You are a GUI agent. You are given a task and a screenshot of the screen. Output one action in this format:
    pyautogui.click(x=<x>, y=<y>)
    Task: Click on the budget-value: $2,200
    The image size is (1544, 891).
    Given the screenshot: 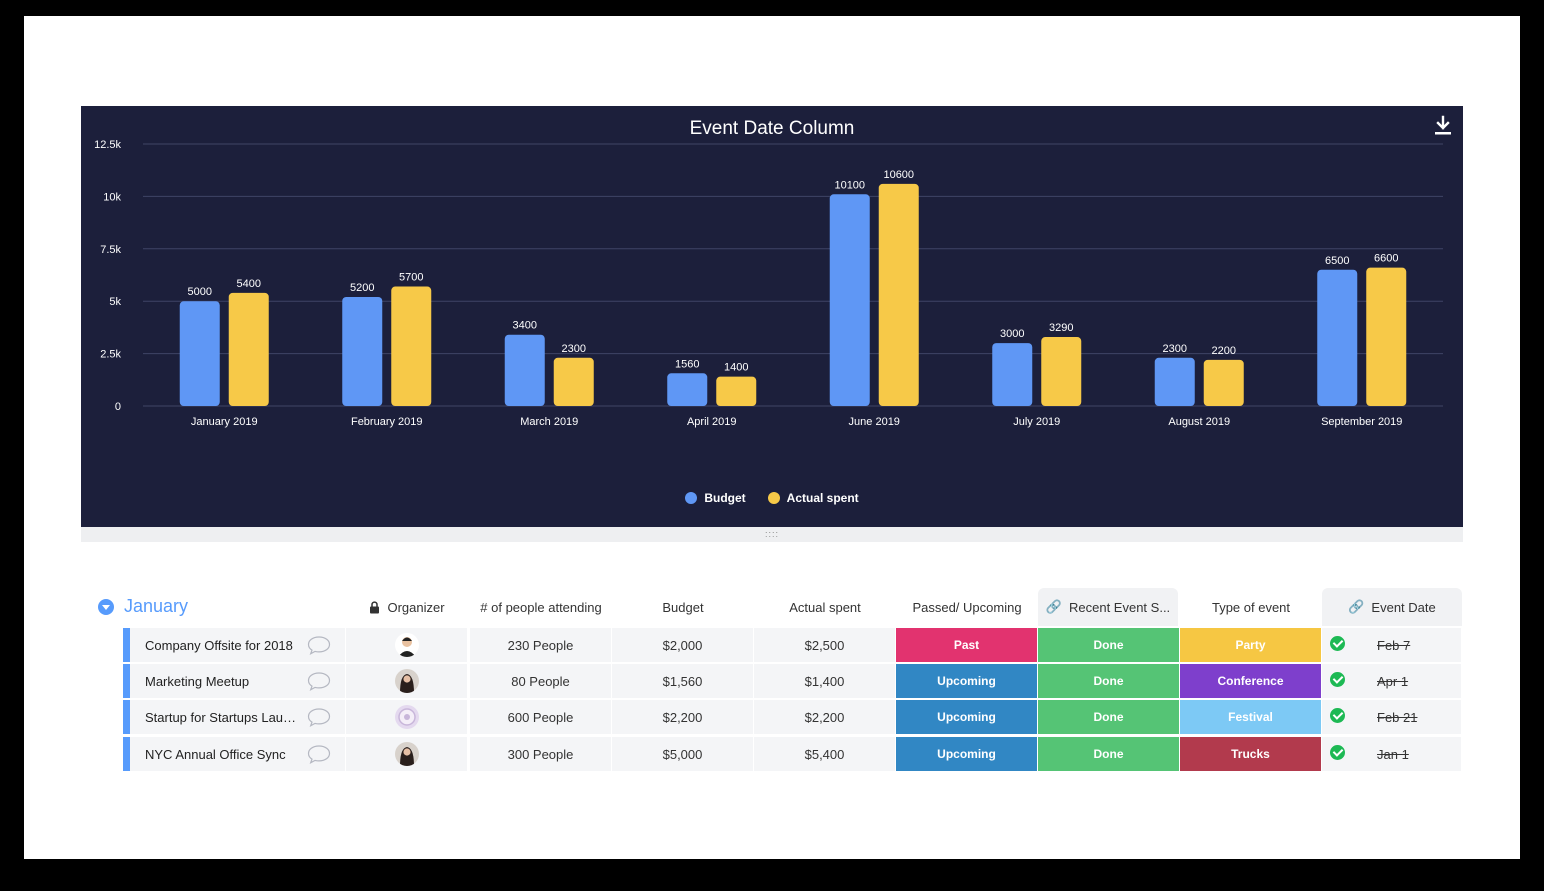 What is the action you would take?
    pyautogui.click(x=682, y=717)
    